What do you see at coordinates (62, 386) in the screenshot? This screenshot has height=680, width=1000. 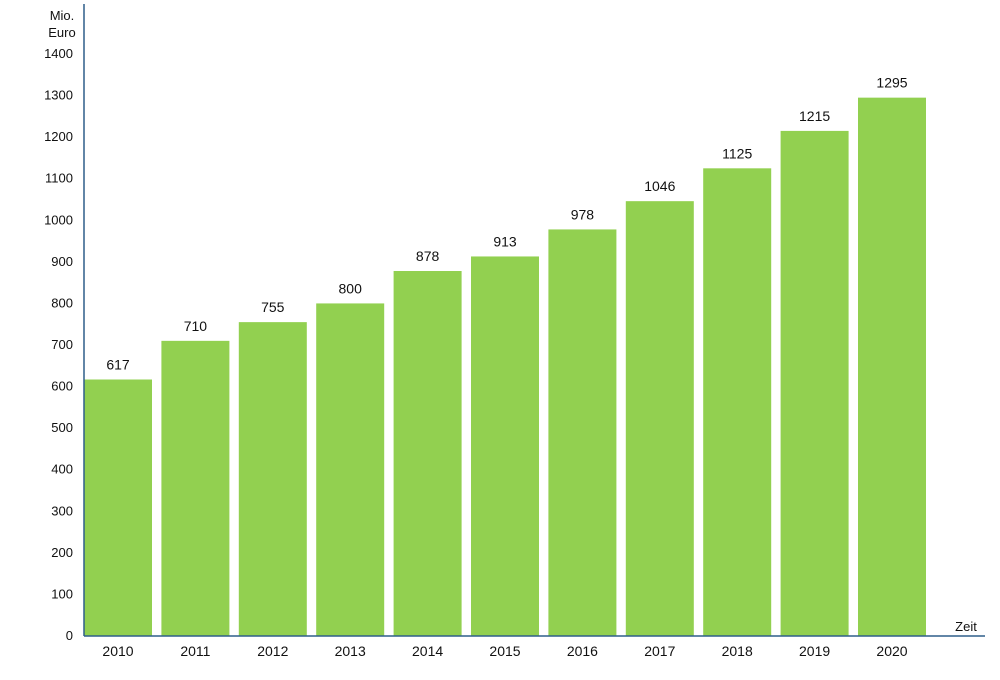 I see `y-tick-label: 600` at bounding box center [62, 386].